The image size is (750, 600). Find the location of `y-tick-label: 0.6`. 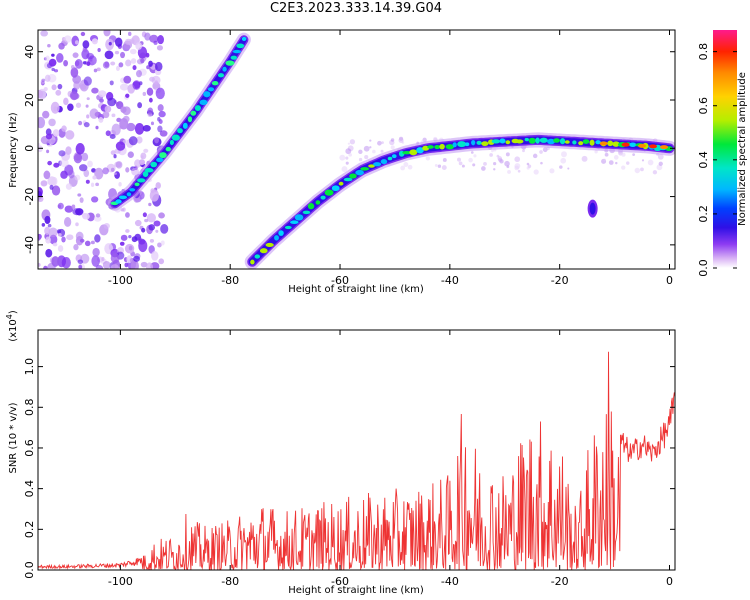

y-tick-label: 0.6 is located at coordinates (29, 448).